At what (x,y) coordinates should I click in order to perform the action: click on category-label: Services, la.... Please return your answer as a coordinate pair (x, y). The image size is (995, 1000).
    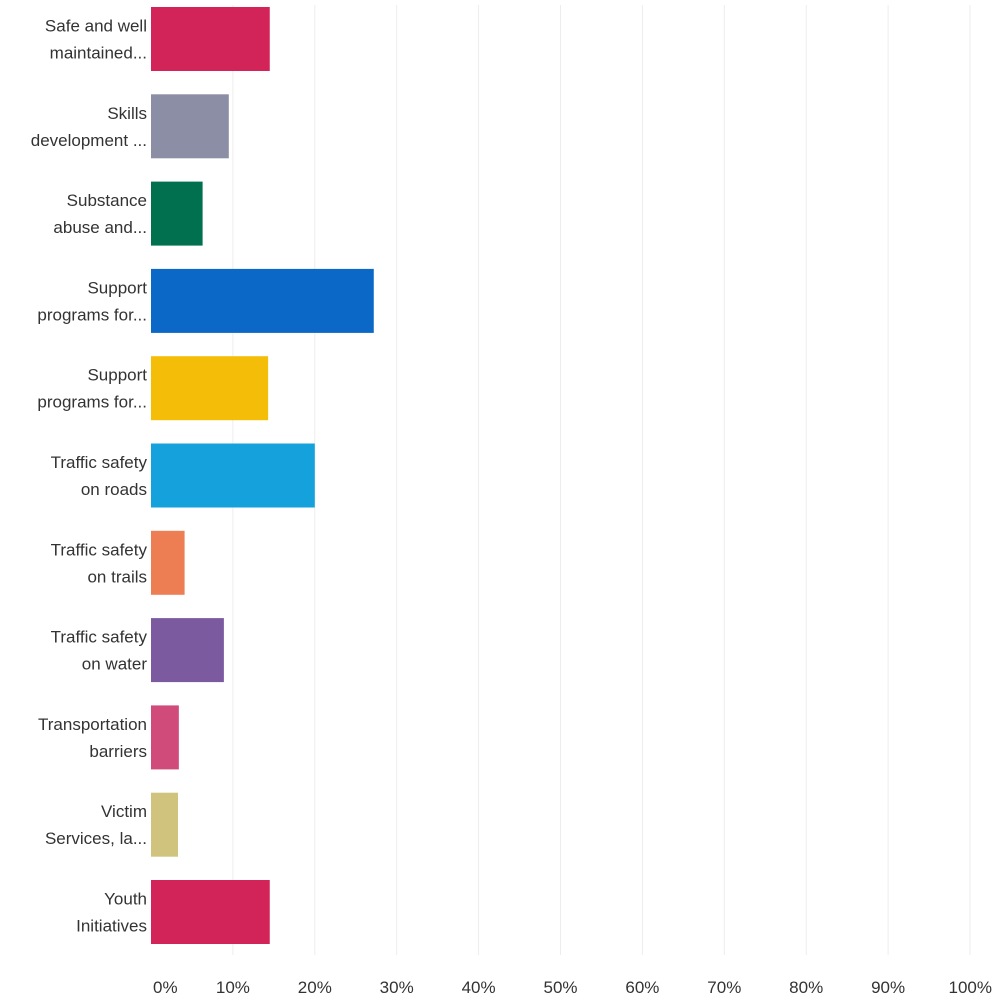
    Looking at the image, I should click on (96, 838).